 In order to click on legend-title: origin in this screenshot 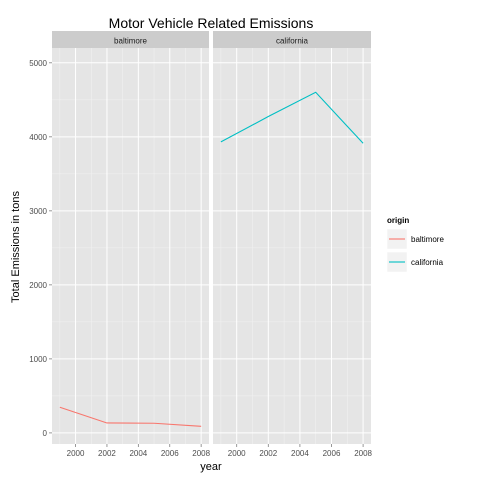, I will do `click(398, 220)`.